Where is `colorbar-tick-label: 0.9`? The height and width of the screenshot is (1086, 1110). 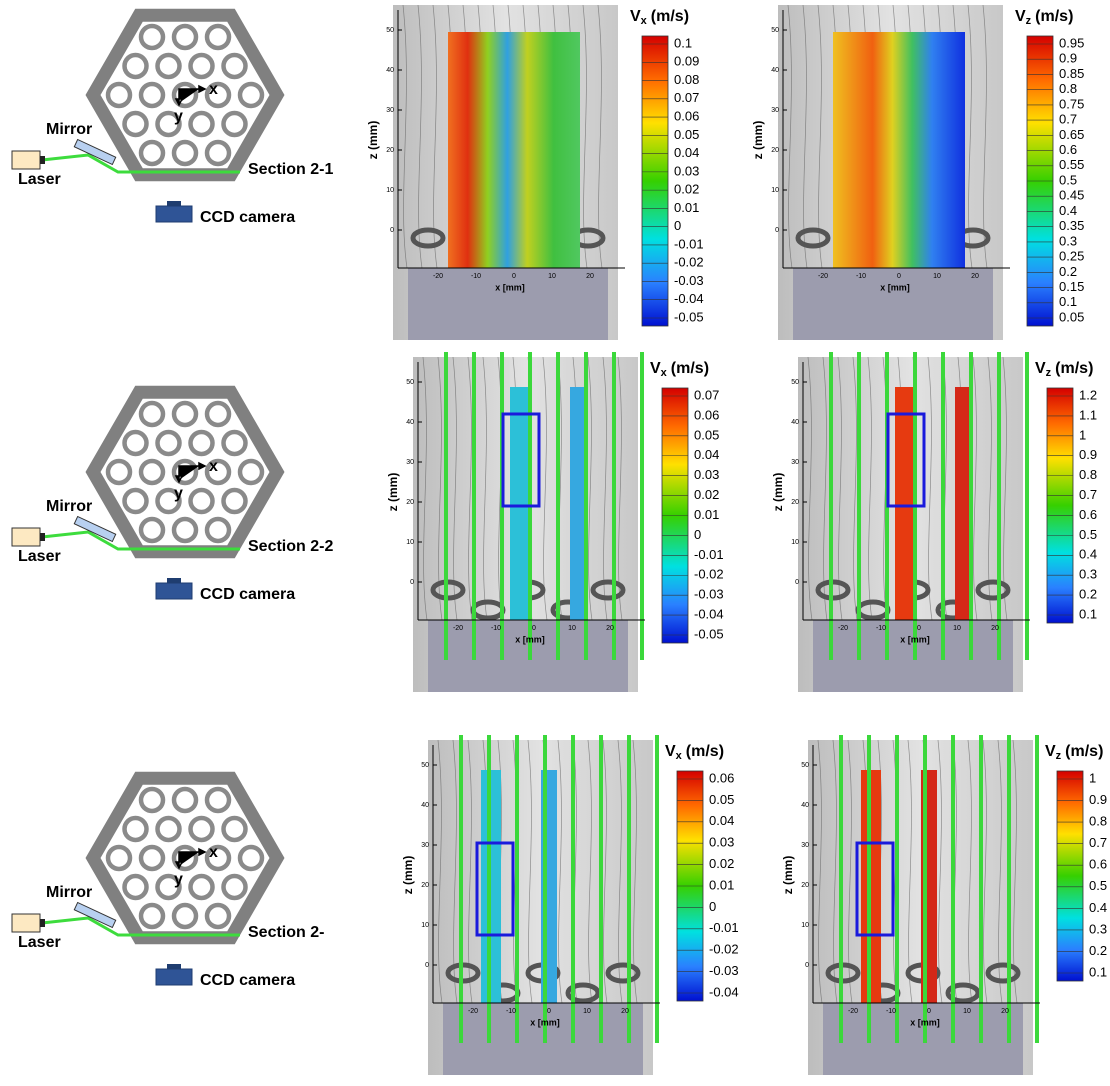
colorbar-tick-label: 0.9 is located at coordinates (1068, 58).